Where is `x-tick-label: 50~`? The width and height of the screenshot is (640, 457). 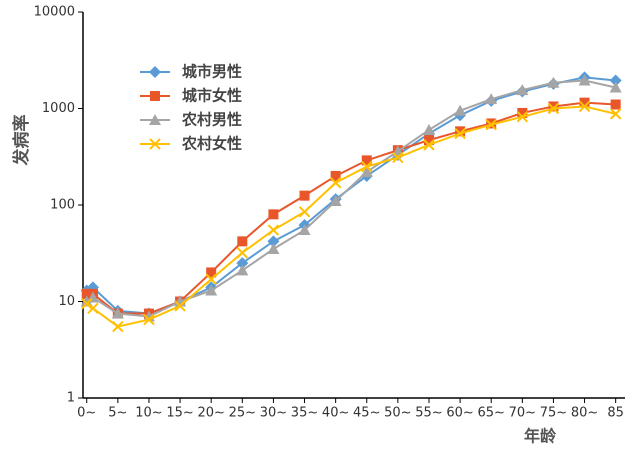
x-tick-label: 50~ is located at coordinates (397, 413).